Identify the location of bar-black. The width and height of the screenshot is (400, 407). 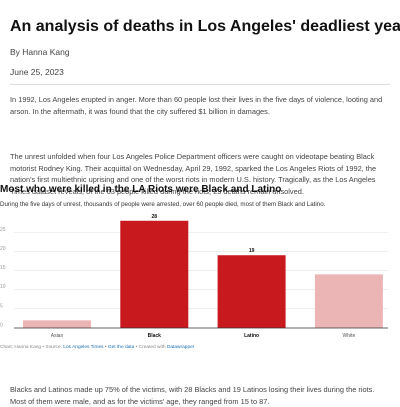
(154, 274).